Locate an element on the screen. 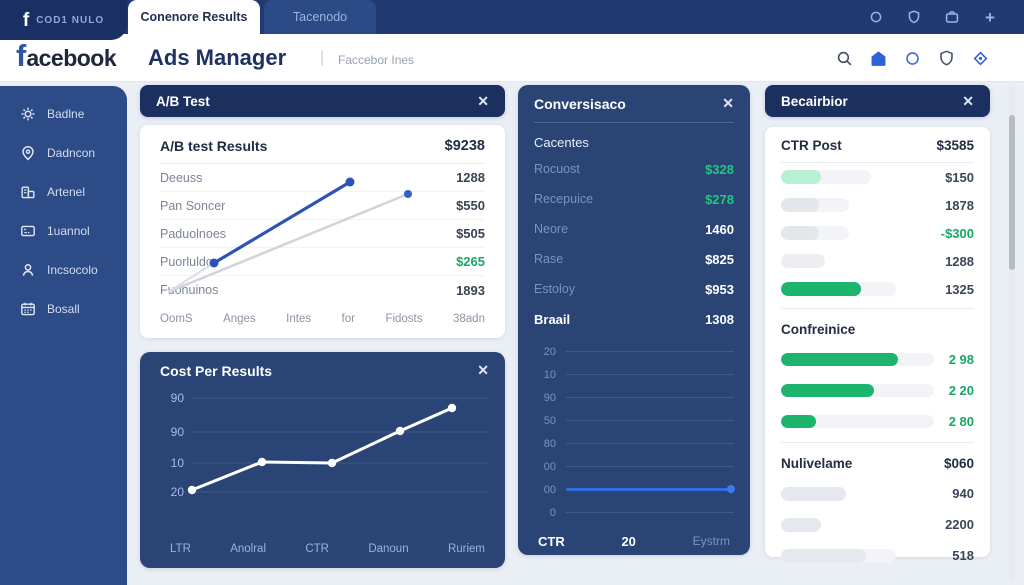 Image resolution: width=1024 pixels, height=585 pixels. card-icon is located at coordinates (28, 231).